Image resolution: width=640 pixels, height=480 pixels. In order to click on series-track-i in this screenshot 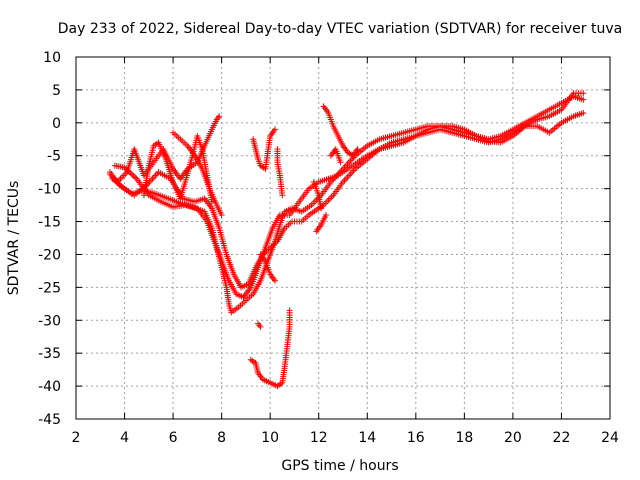, I will do `click(259, 325)`.